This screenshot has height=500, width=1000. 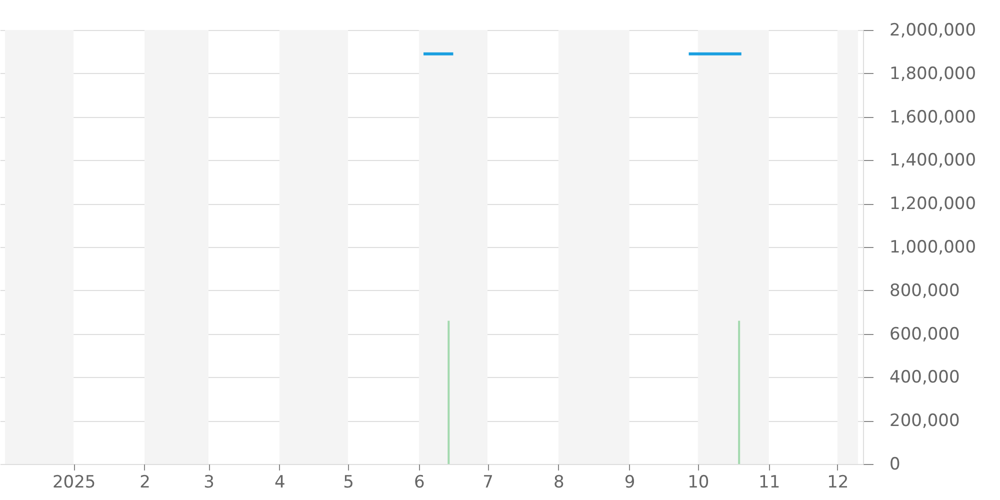 I want to click on y-tick-label: 200,000, so click(x=925, y=421).